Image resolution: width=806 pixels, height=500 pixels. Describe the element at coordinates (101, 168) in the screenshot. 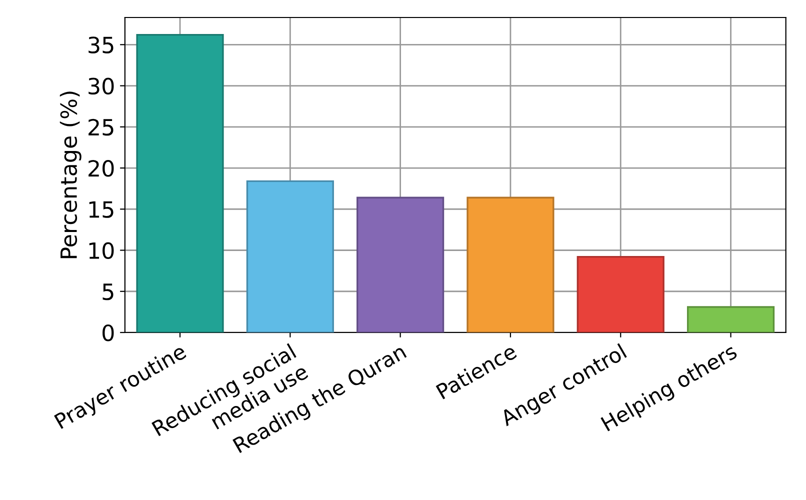

I see `y-tick-label: 20` at that location.